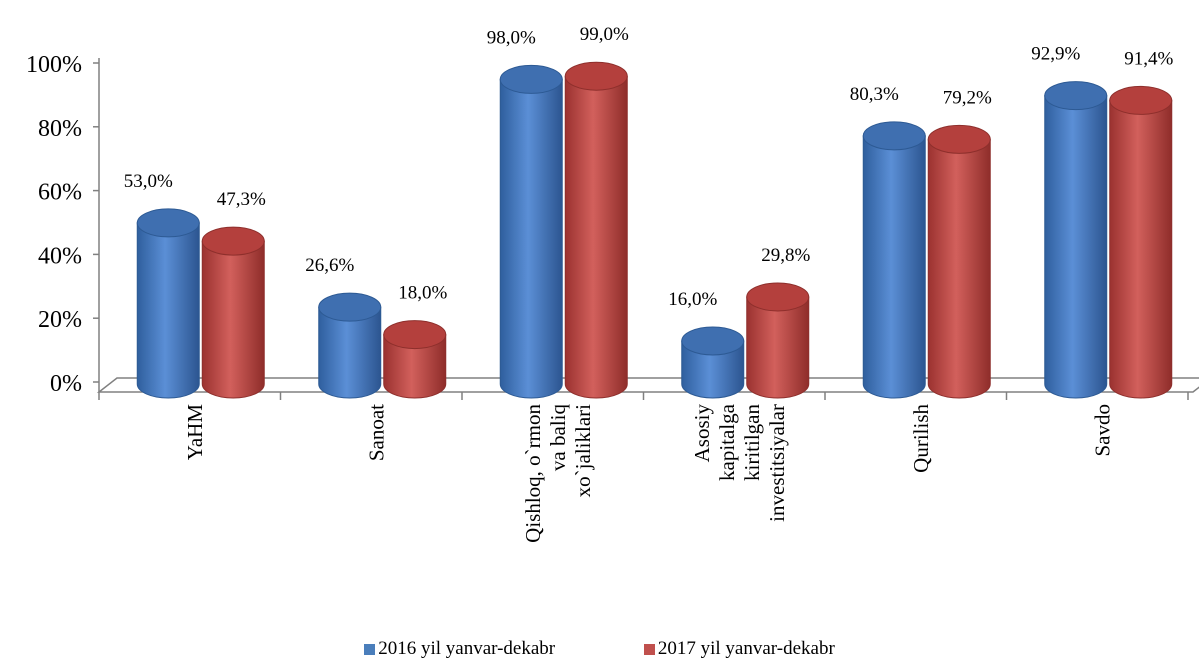  What do you see at coordinates (604, 34) in the screenshot?
I see `data-label: 99,0%` at bounding box center [604, 34].